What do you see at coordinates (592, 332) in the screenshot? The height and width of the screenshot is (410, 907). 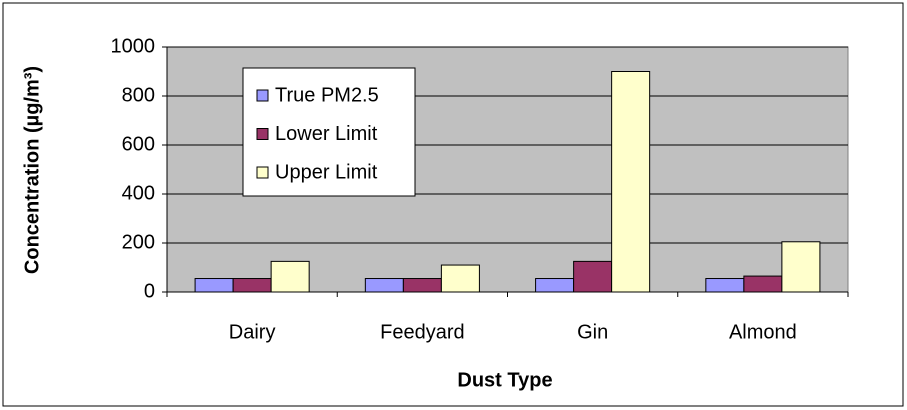 I see `x-tick-label: Gin` at bounding box center [592, 332].